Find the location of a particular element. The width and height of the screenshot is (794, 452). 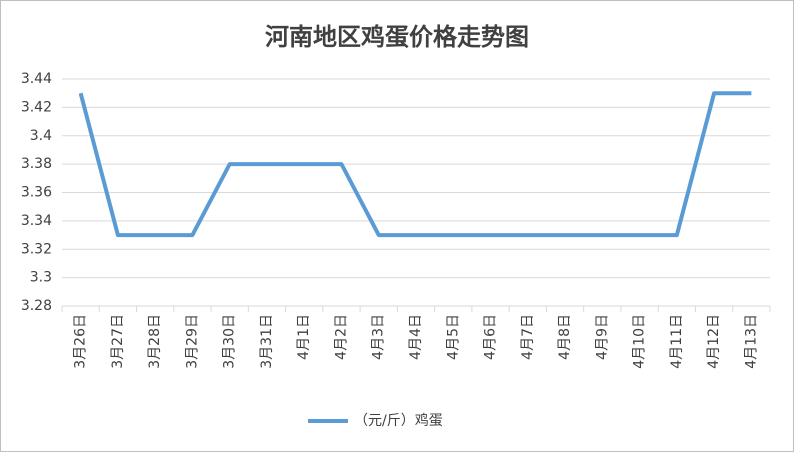

x-tick-label: 3月29日 is located at coordinates (192, 341).